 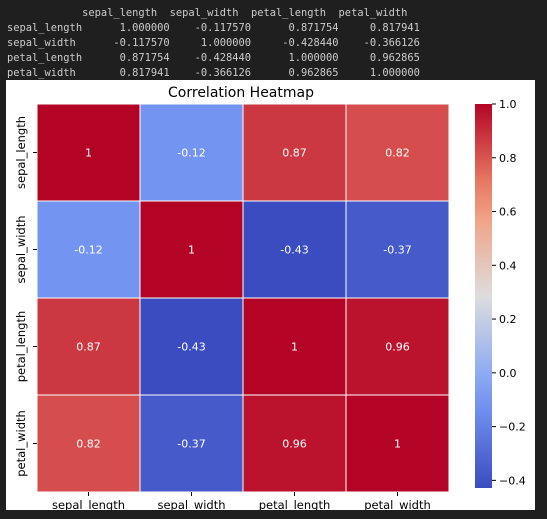 What do you see at coordinates (512, 480) in the screenshot?
I see `colorbar-tick-label: −0.4` at bounding box center [512, 480].